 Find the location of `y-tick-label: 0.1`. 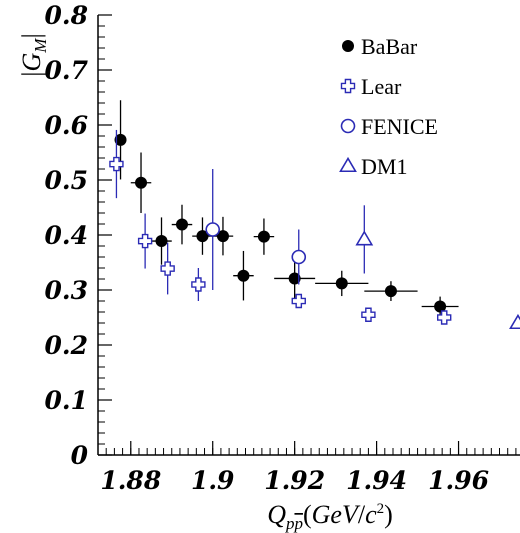

y-tick-label: 0.1 is located at coordinates (67, 400).